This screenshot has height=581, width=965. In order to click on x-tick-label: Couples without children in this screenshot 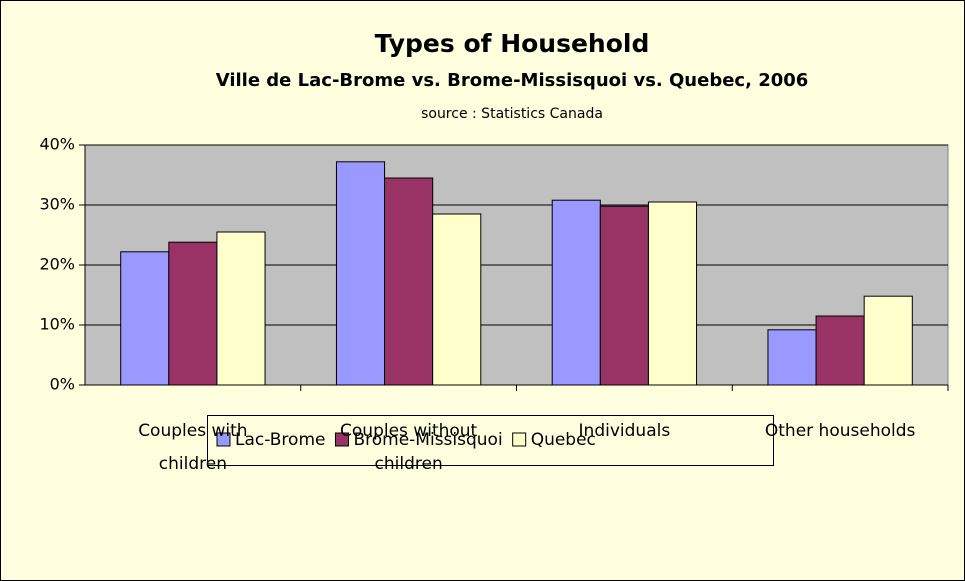, I will do `click(409, 447)`.